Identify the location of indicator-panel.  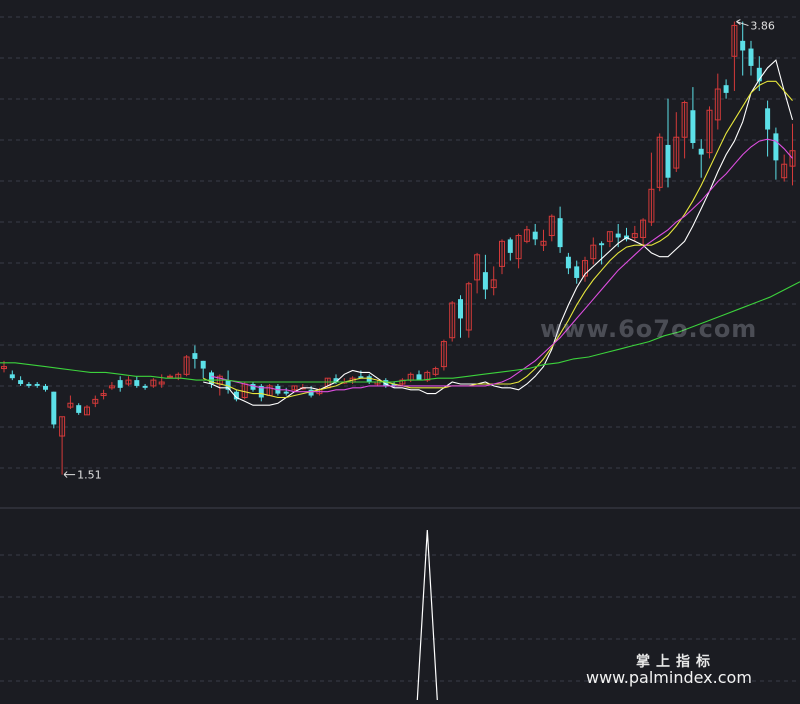
(427, 615).